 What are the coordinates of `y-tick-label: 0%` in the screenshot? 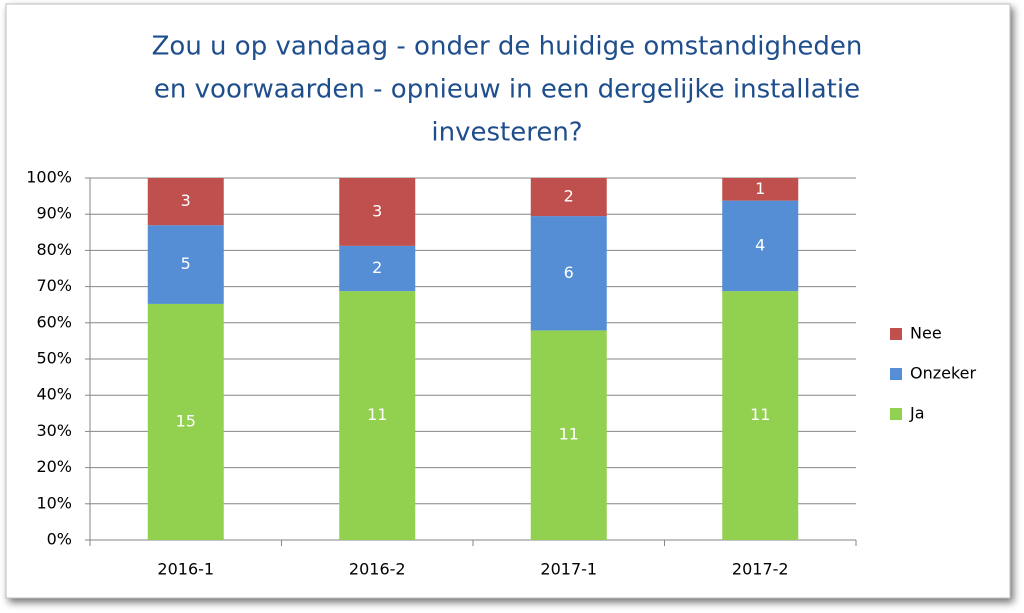 It's located at (59, 539).